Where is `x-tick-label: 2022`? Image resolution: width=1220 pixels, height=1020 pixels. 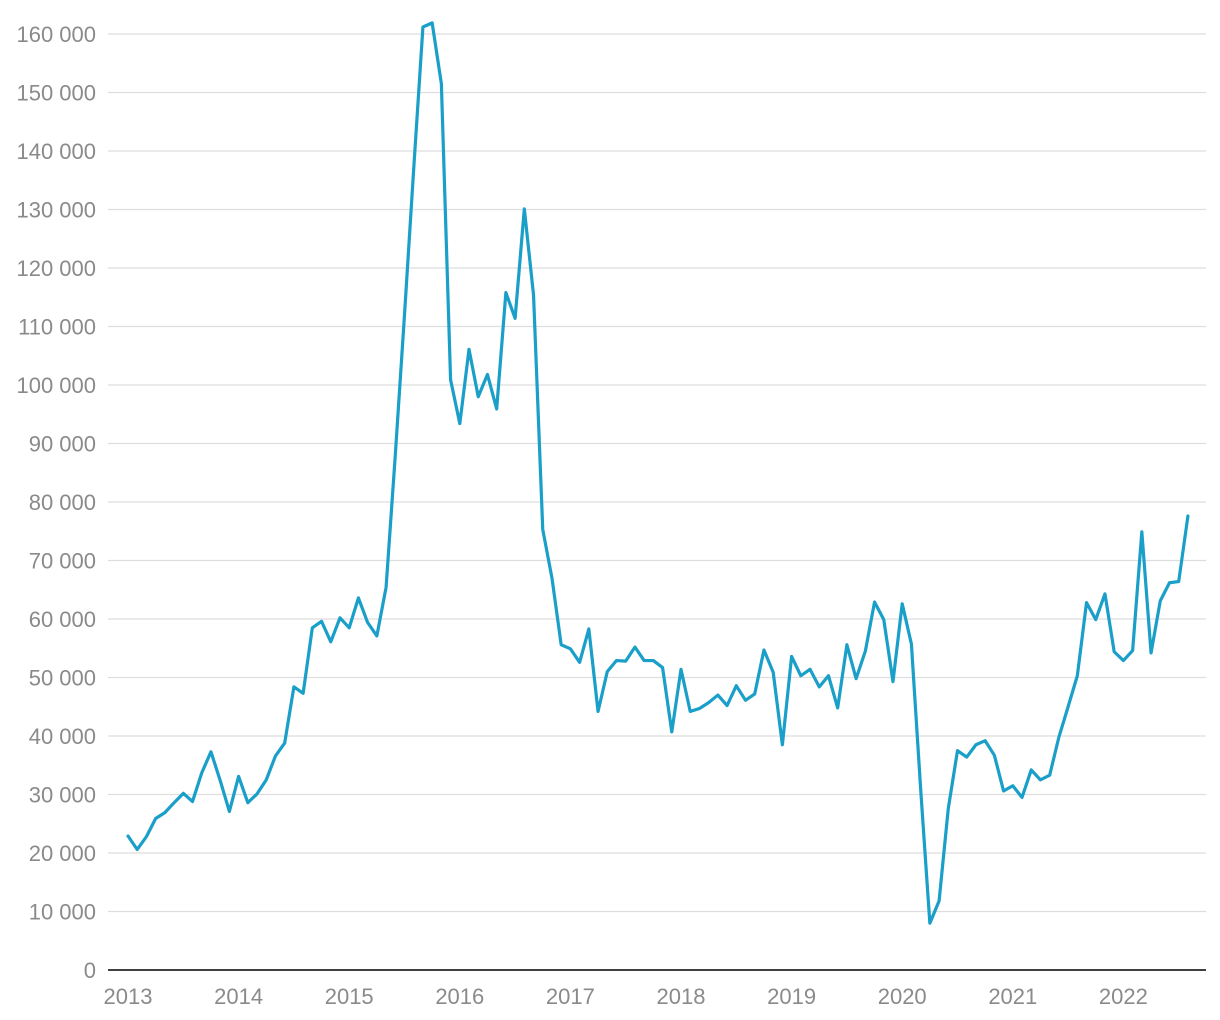
x-tick-label: 2022 is located at coordinates (1123, 996).